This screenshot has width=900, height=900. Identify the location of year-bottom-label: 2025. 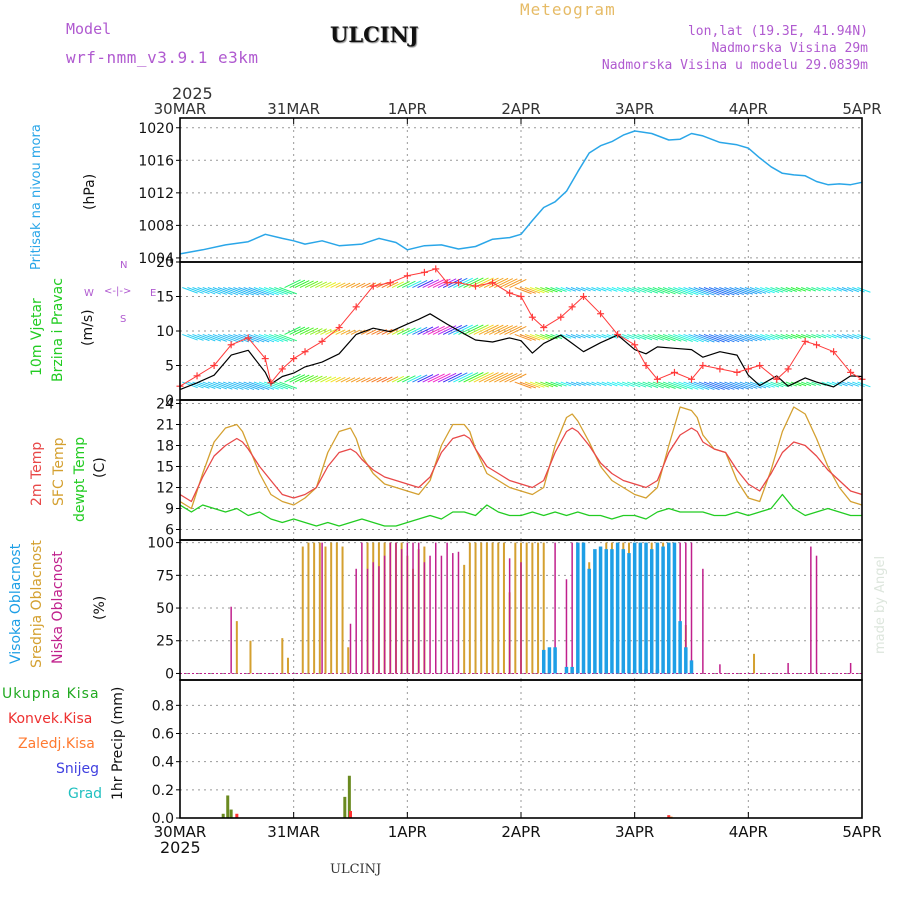
(180, 847).